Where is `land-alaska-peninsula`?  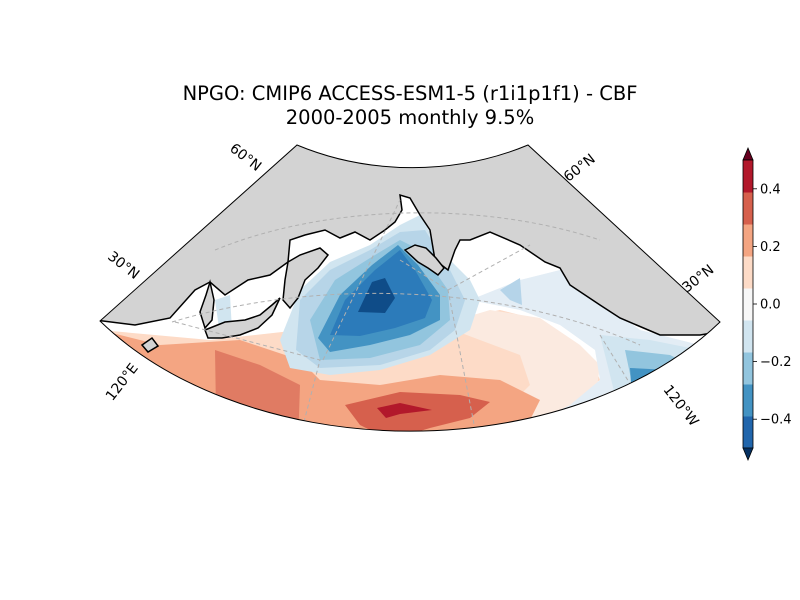 land-alaska-peninsula is located at coordinates (424, 260).